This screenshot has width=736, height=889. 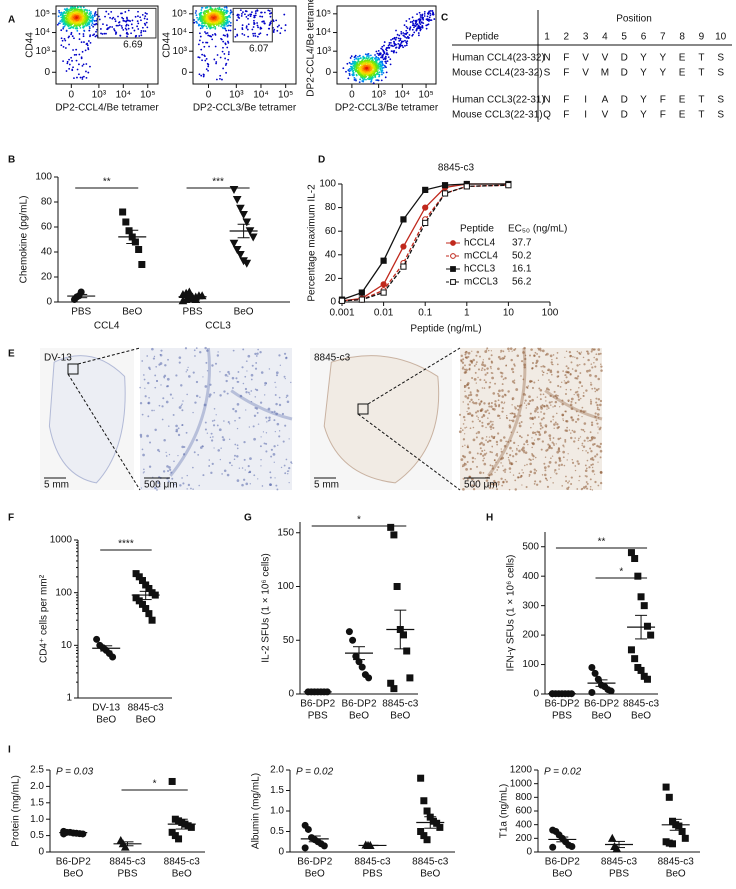 I want to click on legend-value: 56.2, so click(x=522, y=282).